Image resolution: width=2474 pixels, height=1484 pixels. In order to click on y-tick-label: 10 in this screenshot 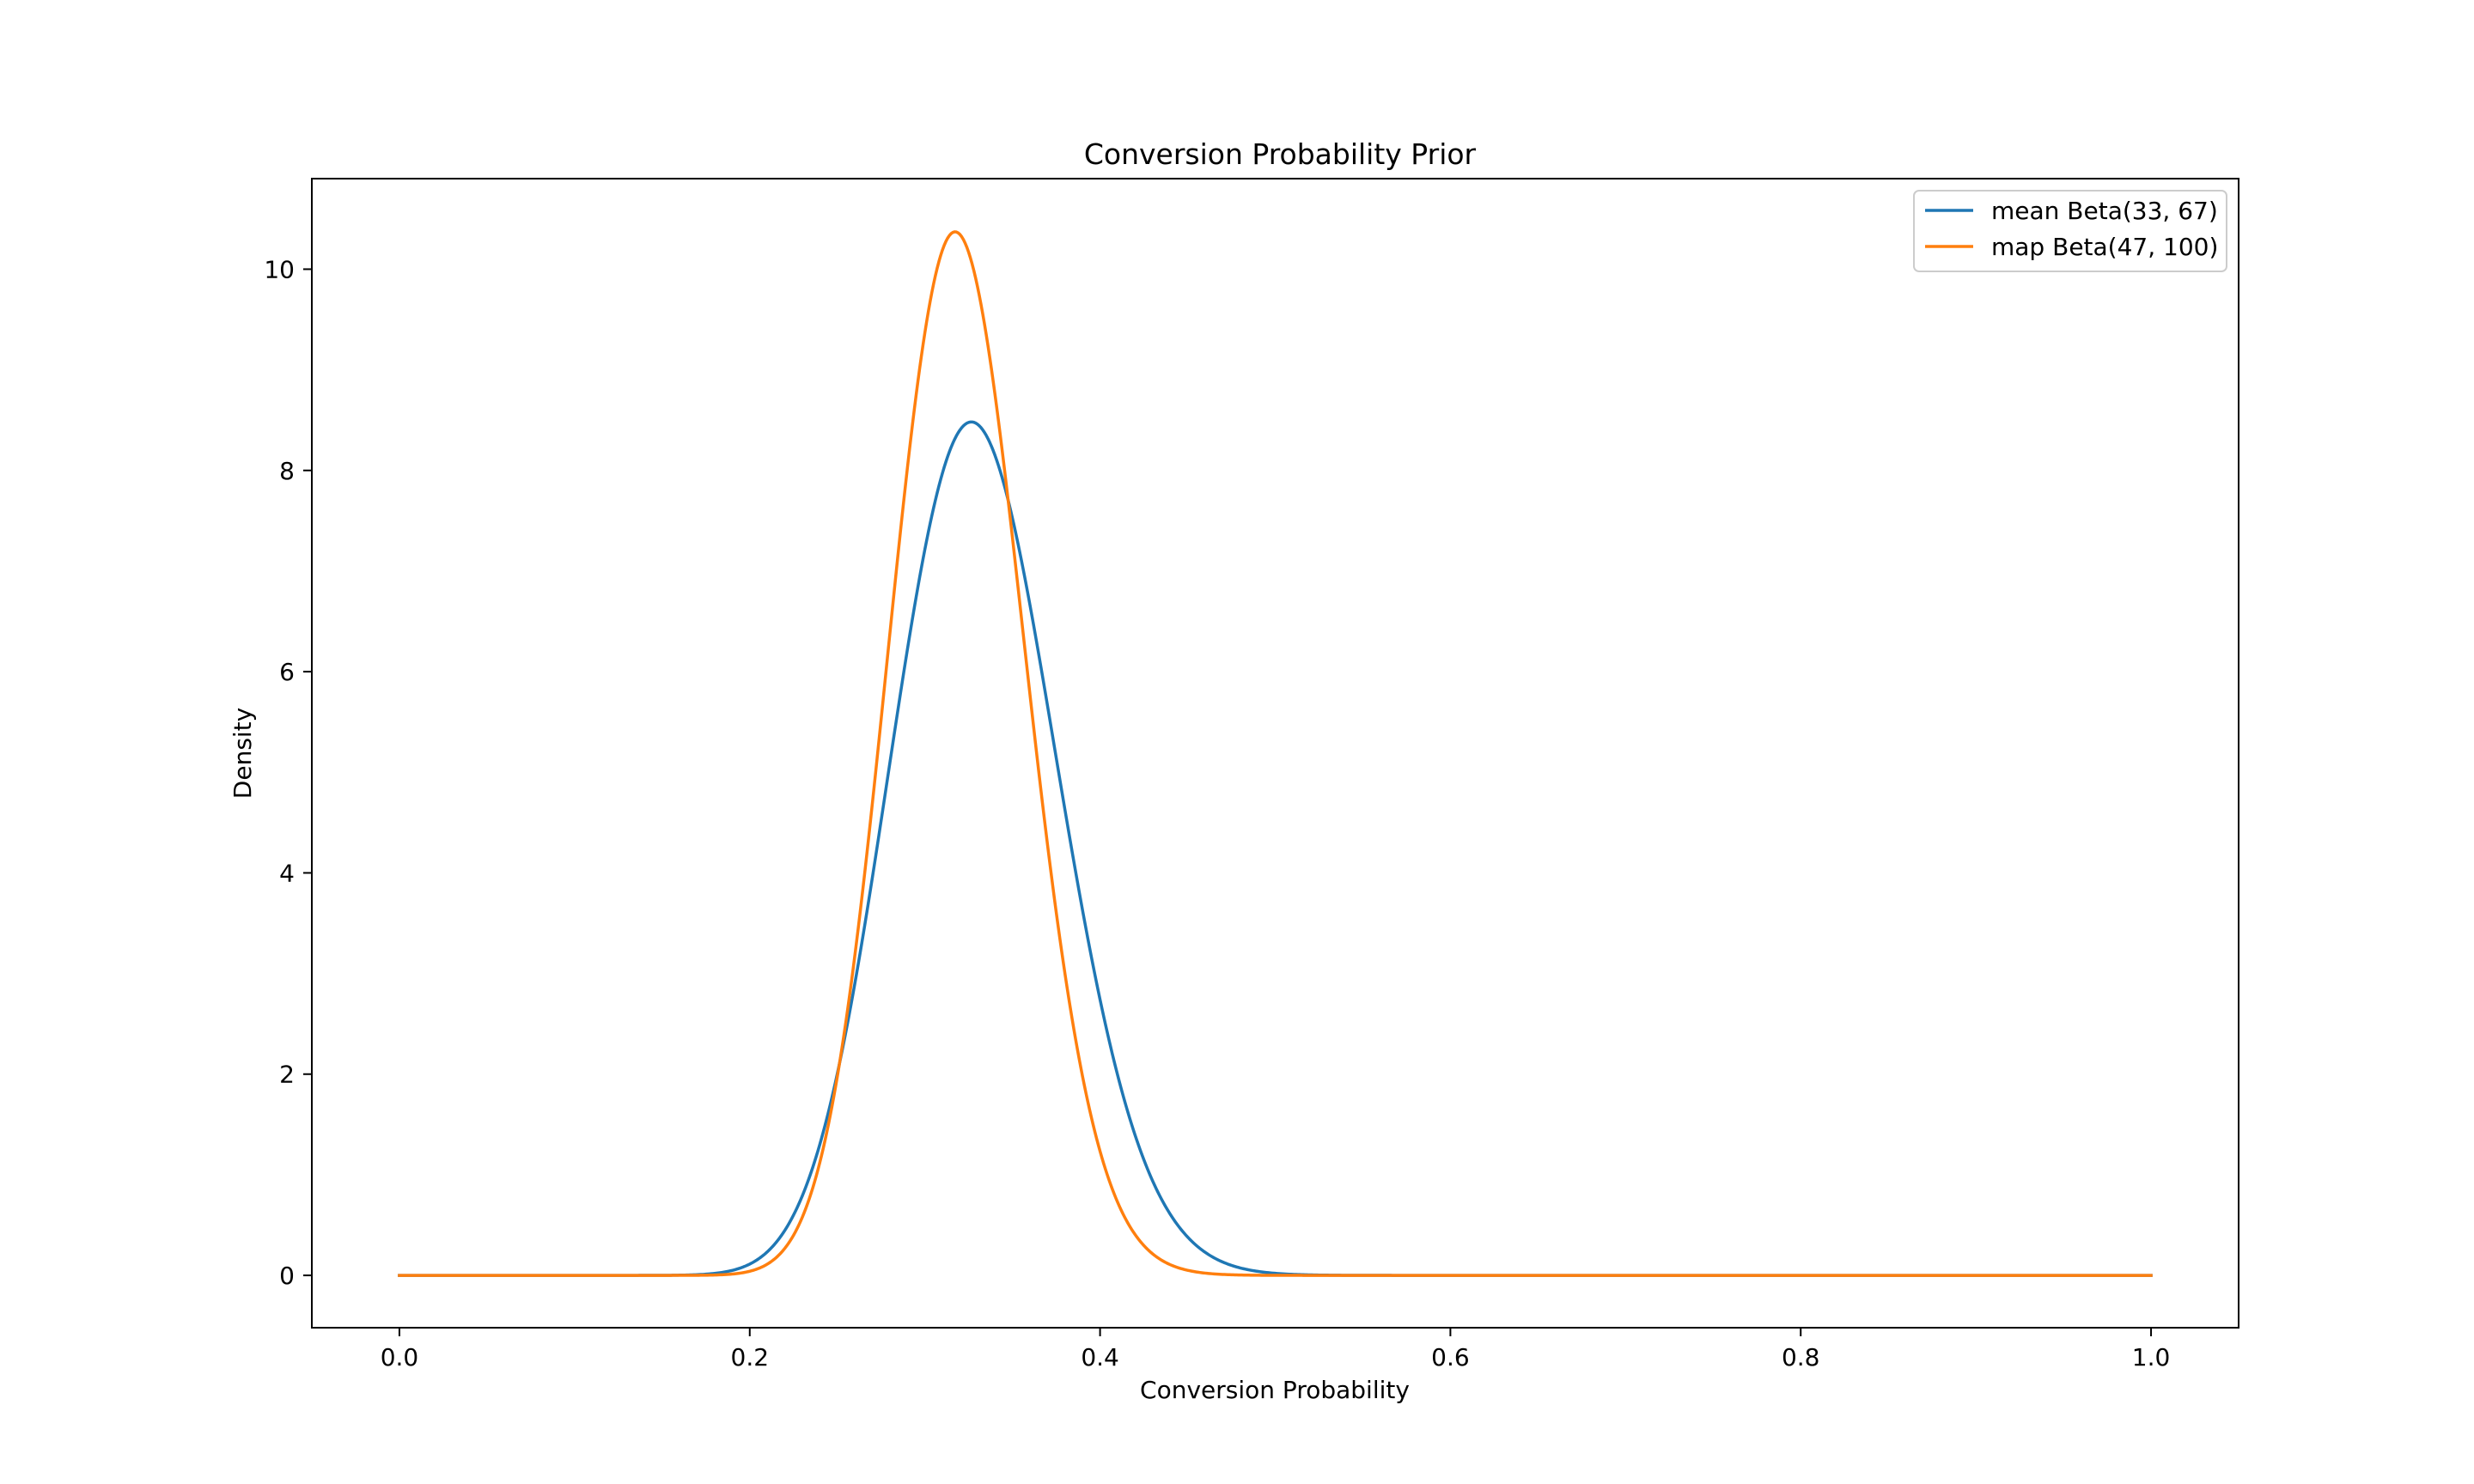, I will do `click(279, 269)`.